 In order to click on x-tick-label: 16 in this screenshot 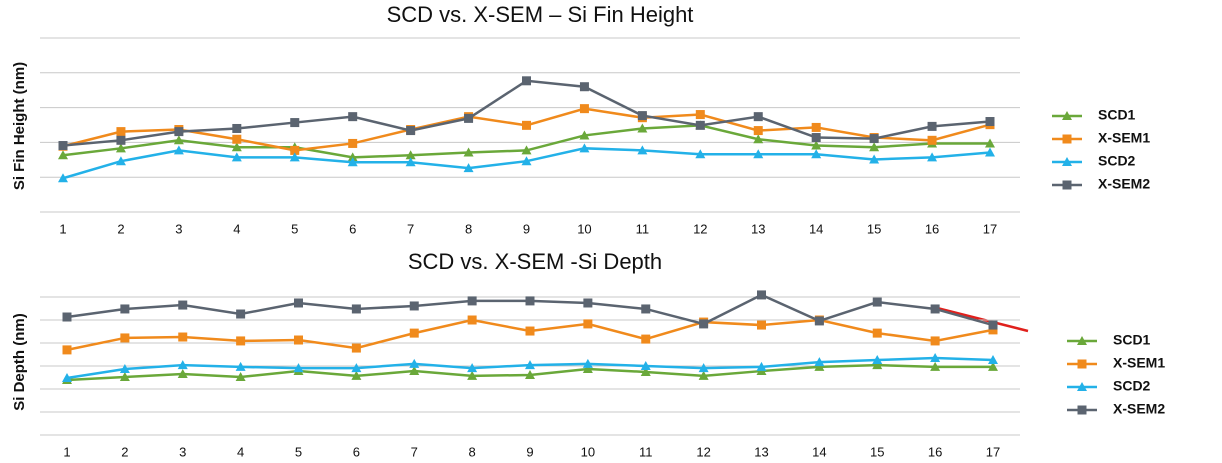, I will do `click(932, 228)`.